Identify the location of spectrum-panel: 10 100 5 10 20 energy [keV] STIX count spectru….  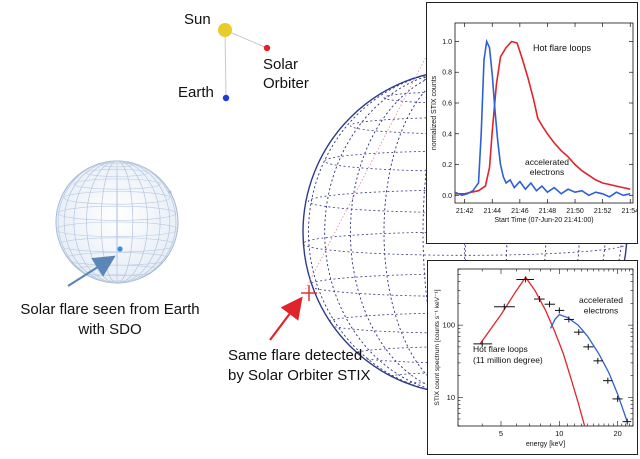
(532, 357).